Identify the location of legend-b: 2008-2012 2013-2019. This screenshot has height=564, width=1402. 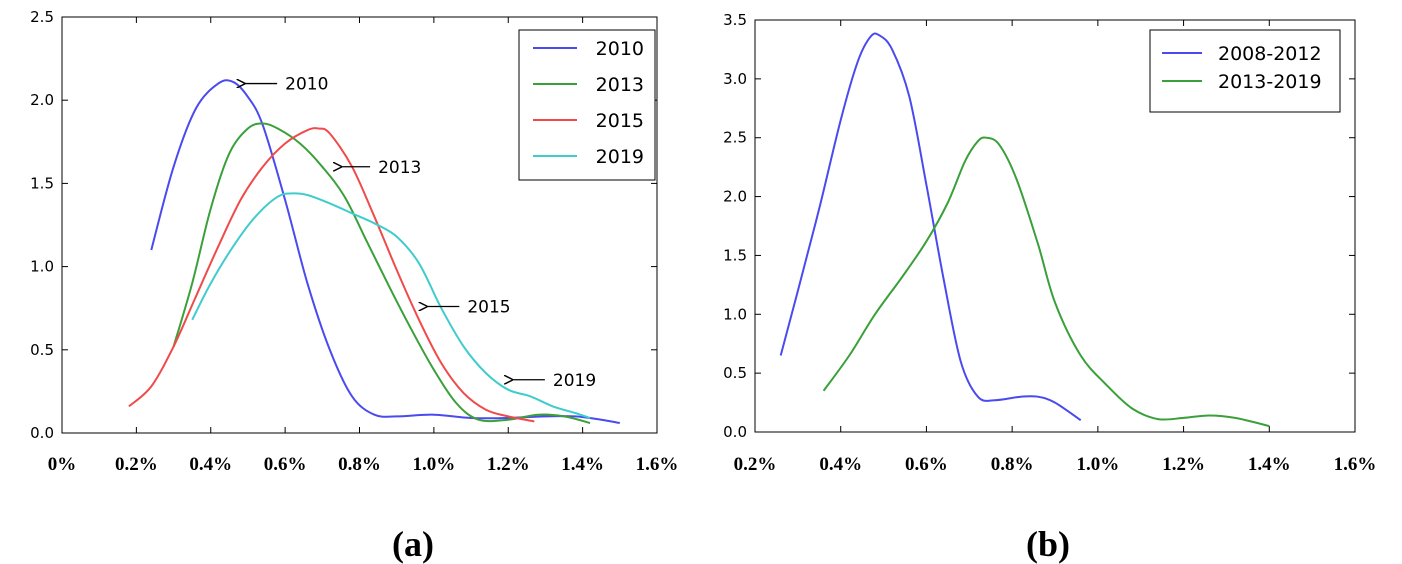
(1245, 71).